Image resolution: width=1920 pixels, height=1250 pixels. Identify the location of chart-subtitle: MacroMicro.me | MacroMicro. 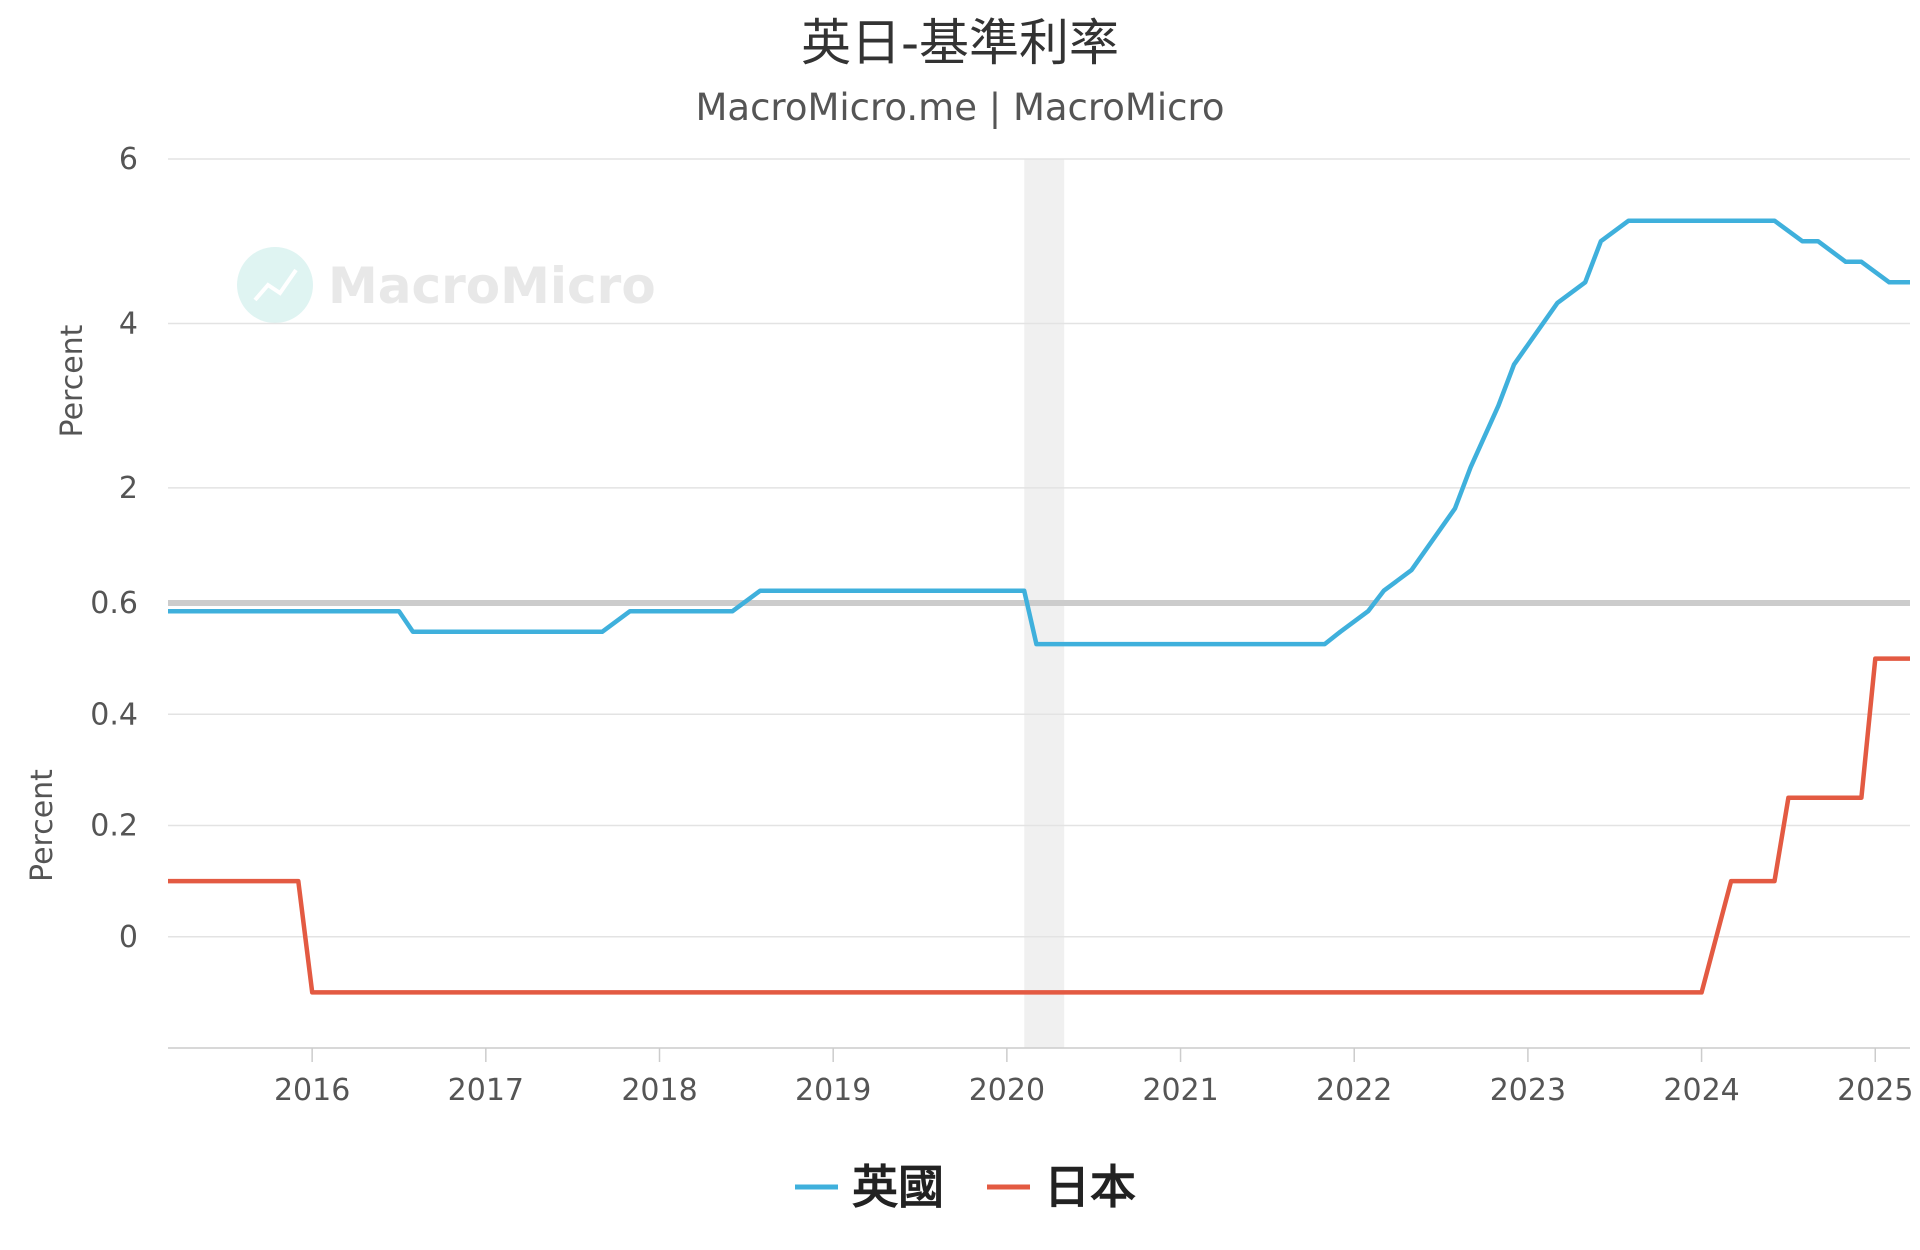
(959, 107).